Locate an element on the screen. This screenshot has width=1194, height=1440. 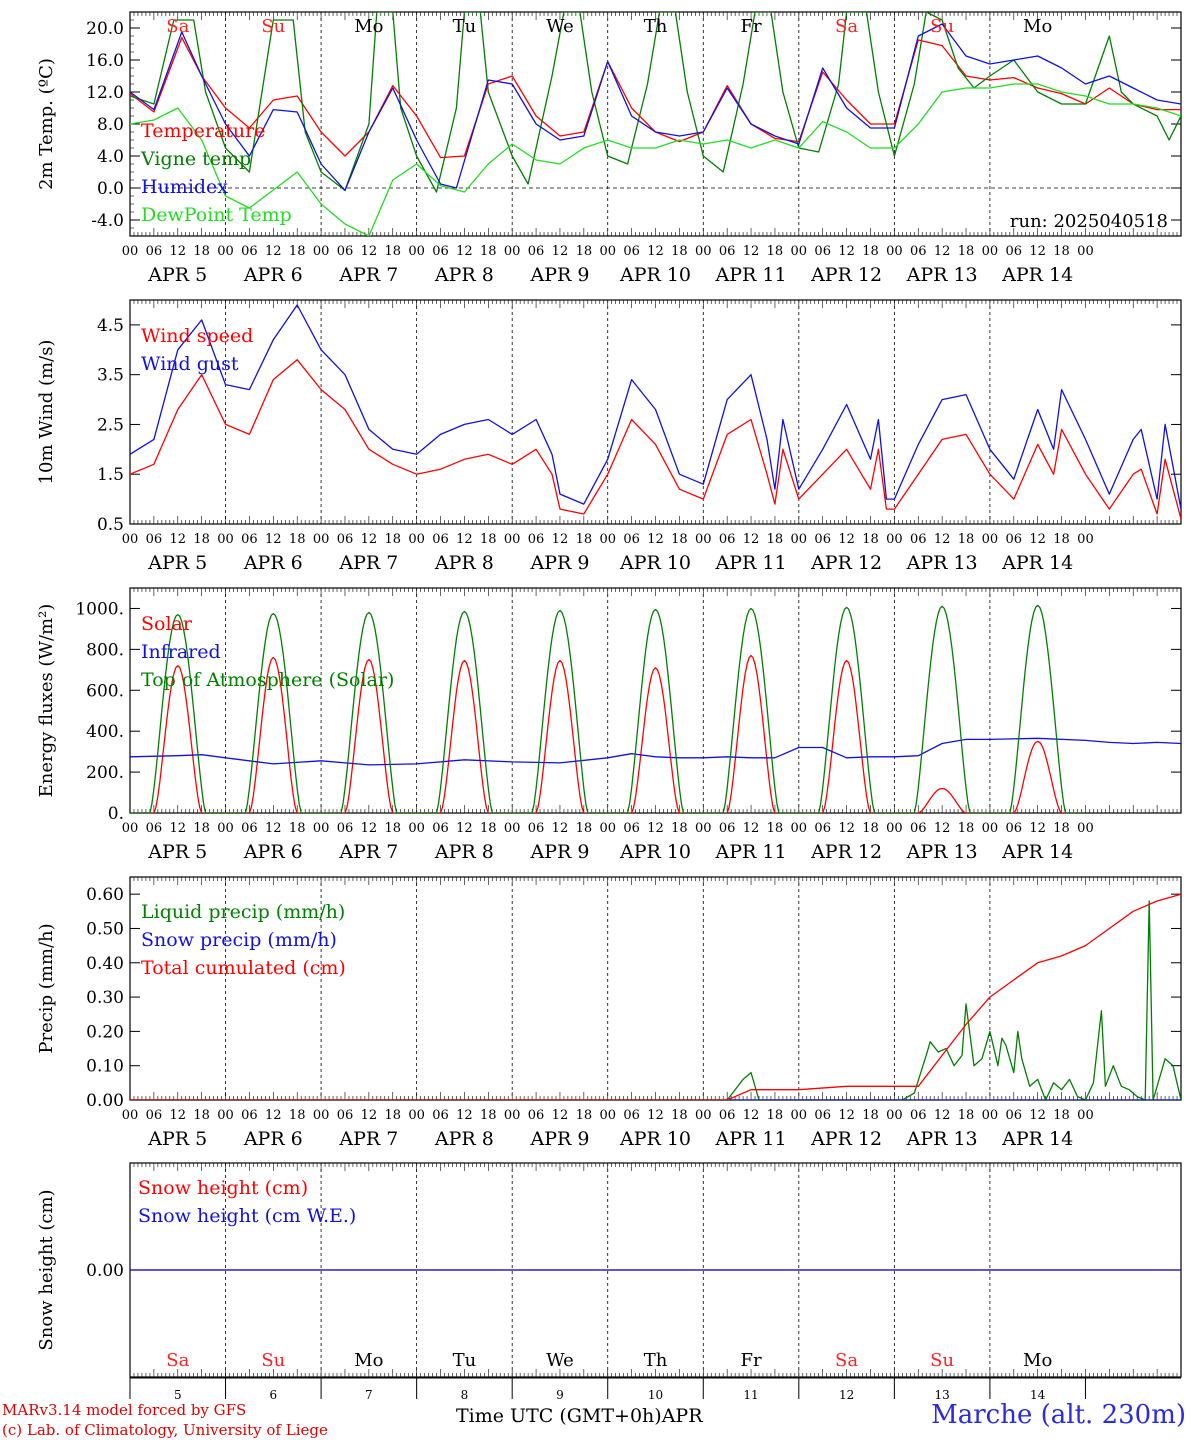
series-wind-speed is located at coordinates (655, 439).